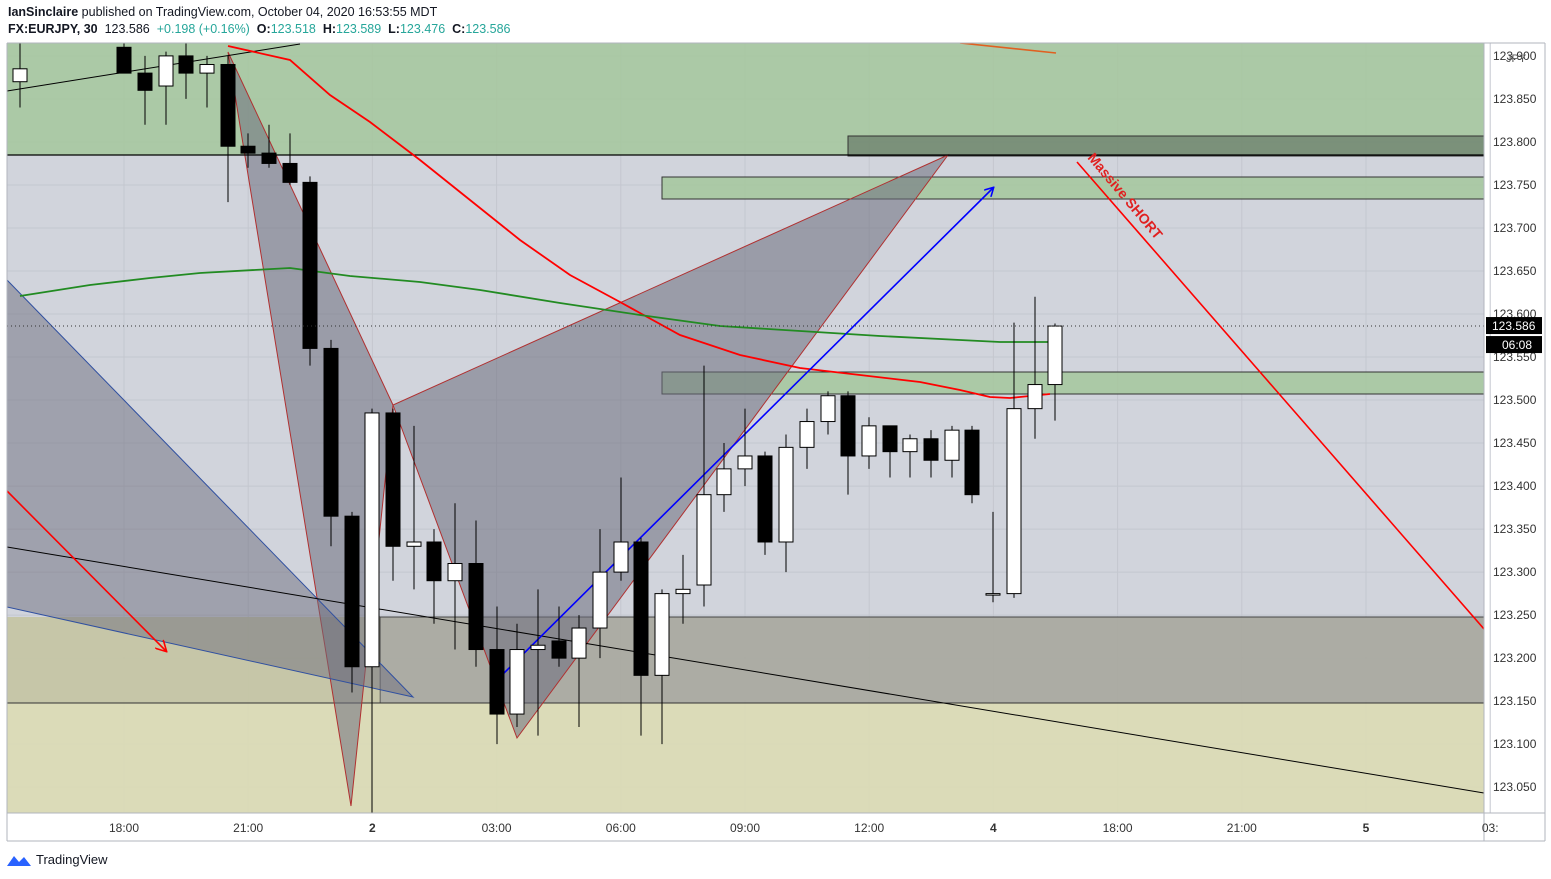 This screenshot has width=1551, height=879. Describe the element at coordinates (1514, 335) in the screenshot. I see `last-price-tag: 123.586 06:08` at that location.